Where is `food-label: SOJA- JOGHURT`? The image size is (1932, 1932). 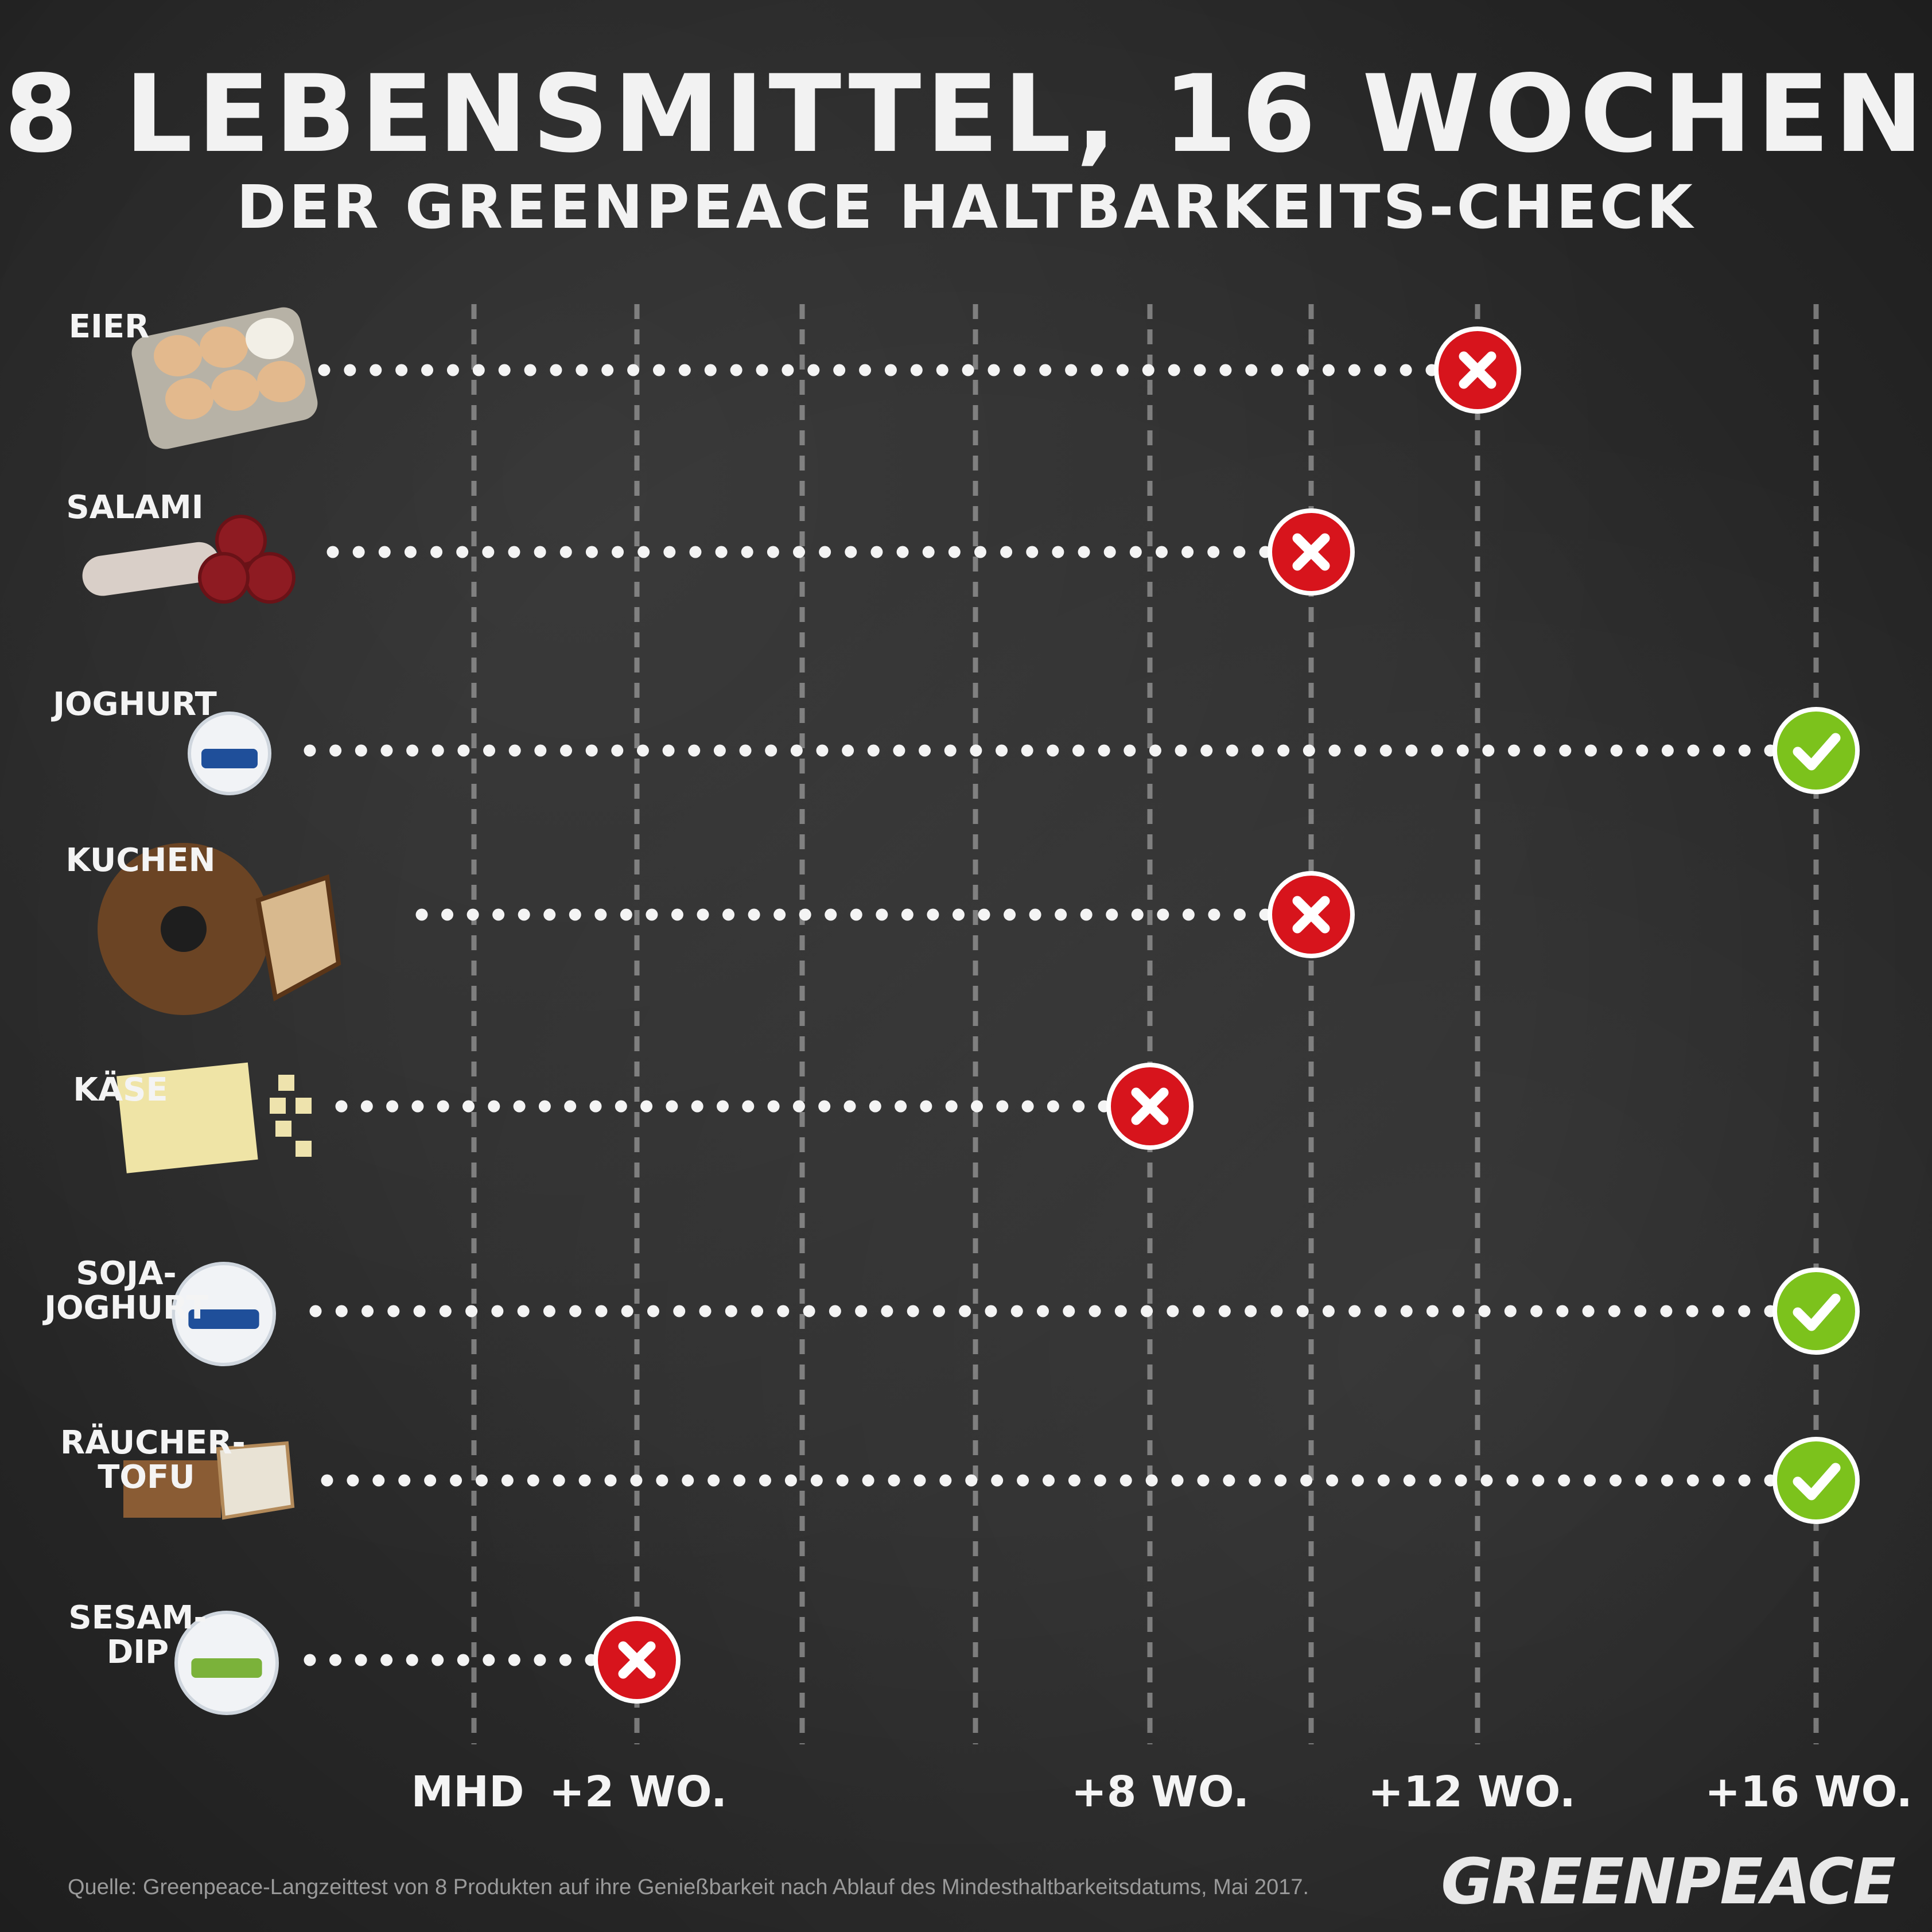
food-label: SOJA- JOGHURT is located at coordinates (126, 1291).